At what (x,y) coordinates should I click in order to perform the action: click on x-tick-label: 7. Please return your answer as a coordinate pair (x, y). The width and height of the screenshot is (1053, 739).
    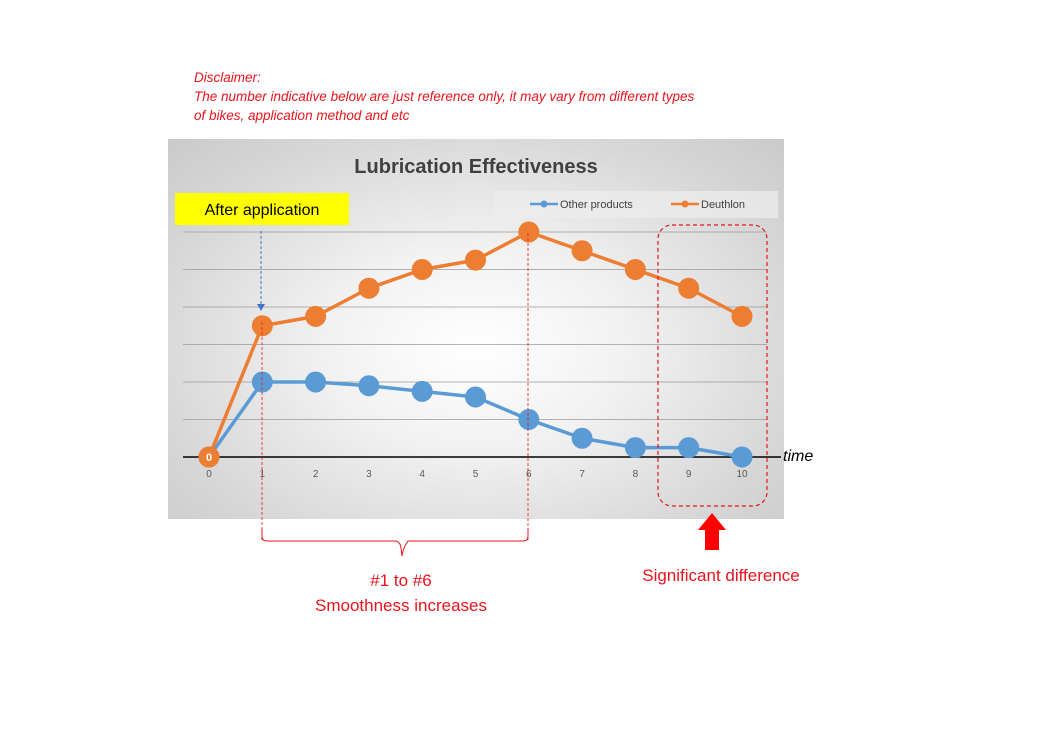
    Looking at the image, I should click on (582, 474).